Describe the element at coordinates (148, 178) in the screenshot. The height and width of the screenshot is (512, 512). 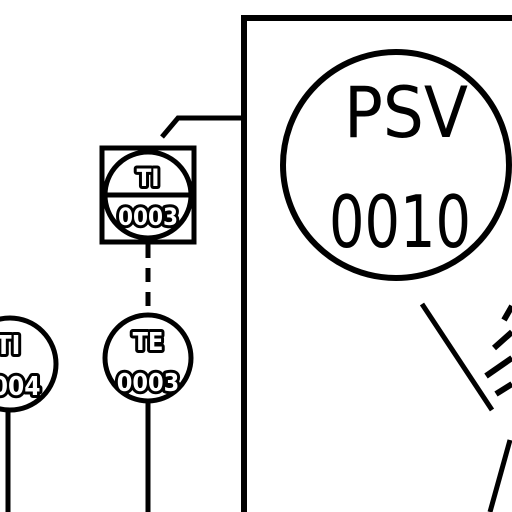
I see `ti-0003-function-label: TI` at that location.